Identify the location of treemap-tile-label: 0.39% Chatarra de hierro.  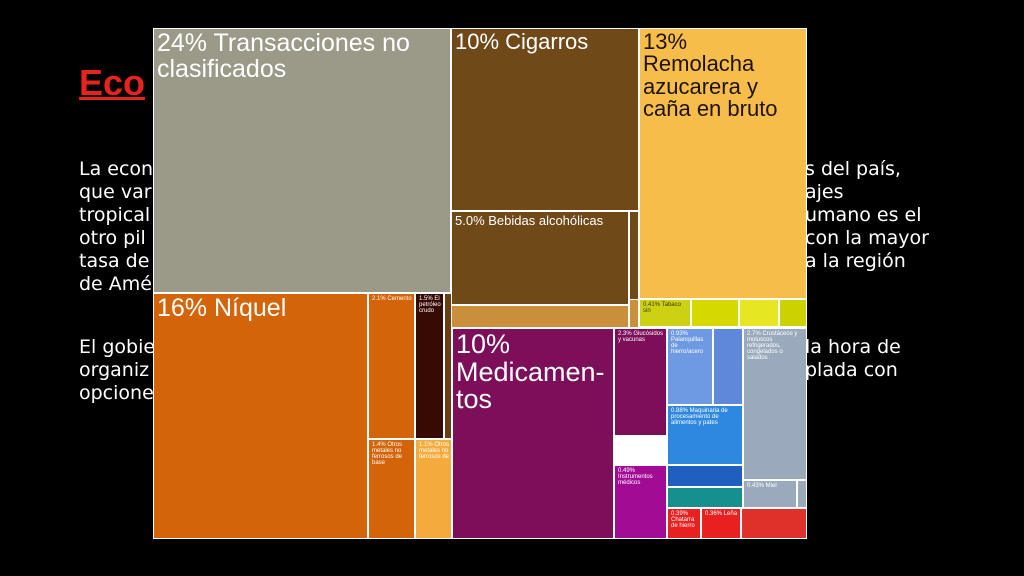
(684, 520).